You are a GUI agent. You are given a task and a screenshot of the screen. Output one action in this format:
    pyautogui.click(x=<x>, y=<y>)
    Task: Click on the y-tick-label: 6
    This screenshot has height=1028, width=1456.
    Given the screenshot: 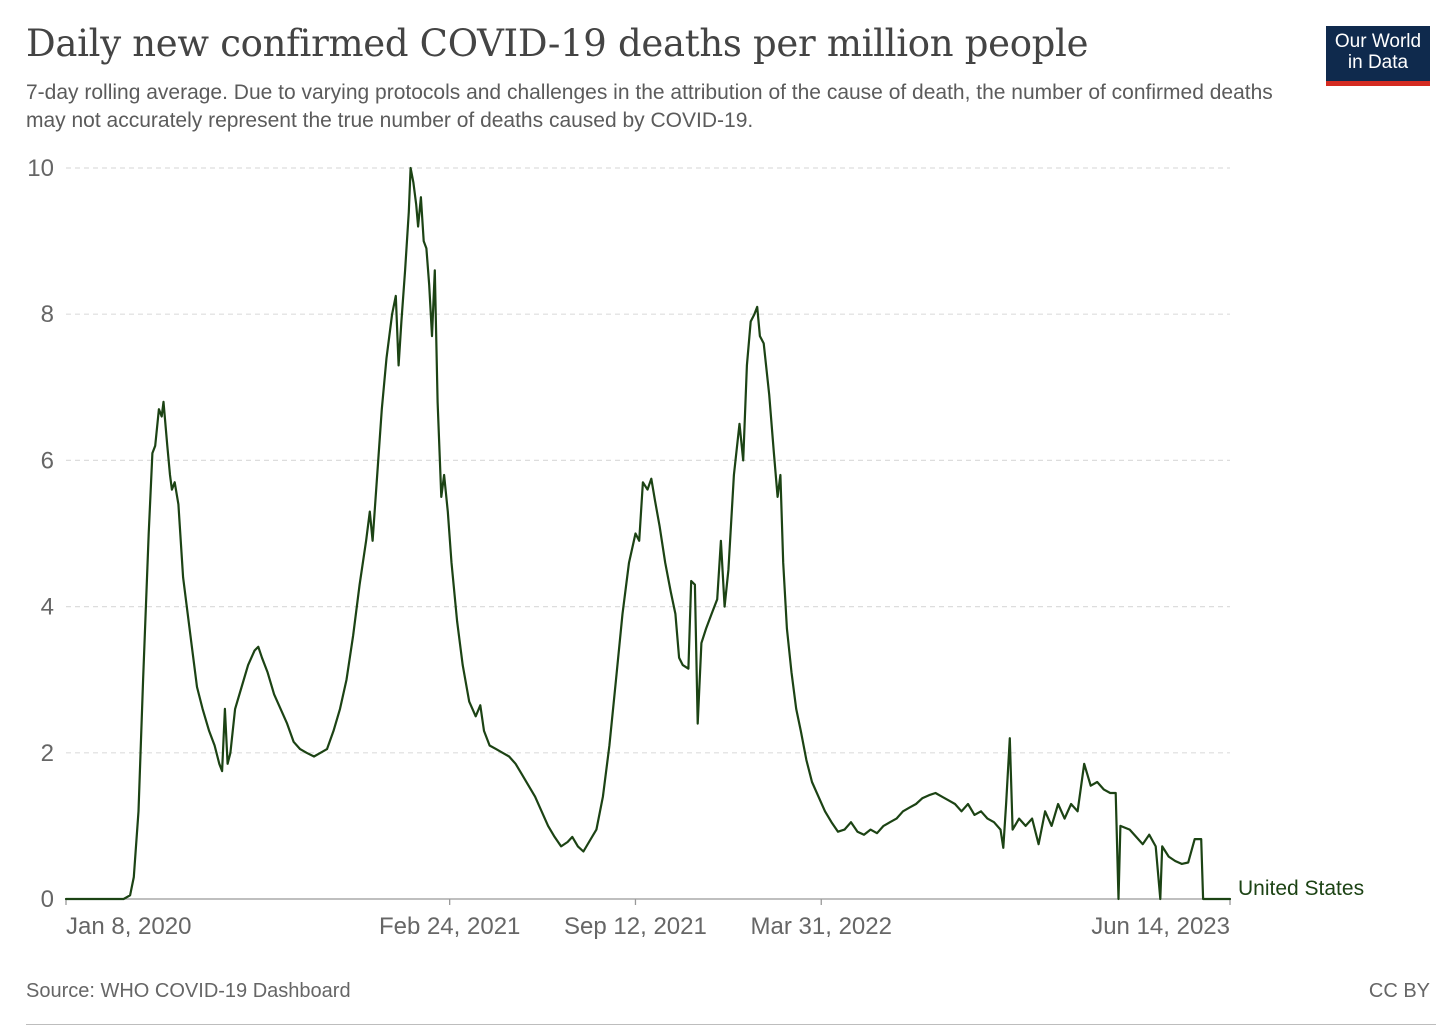 What is the action you would take?
    pyautogui.click(x=47, y=460)
    